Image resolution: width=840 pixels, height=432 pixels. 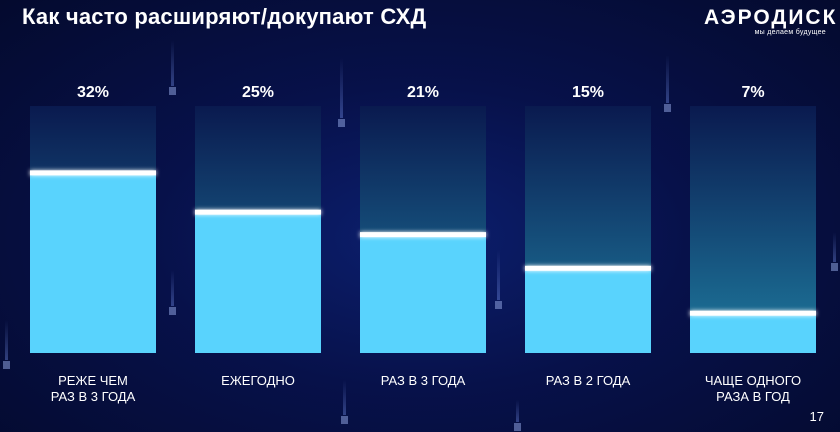 I want to click on category-label: РАЗА В ГОД, so click(x=753, y=396).